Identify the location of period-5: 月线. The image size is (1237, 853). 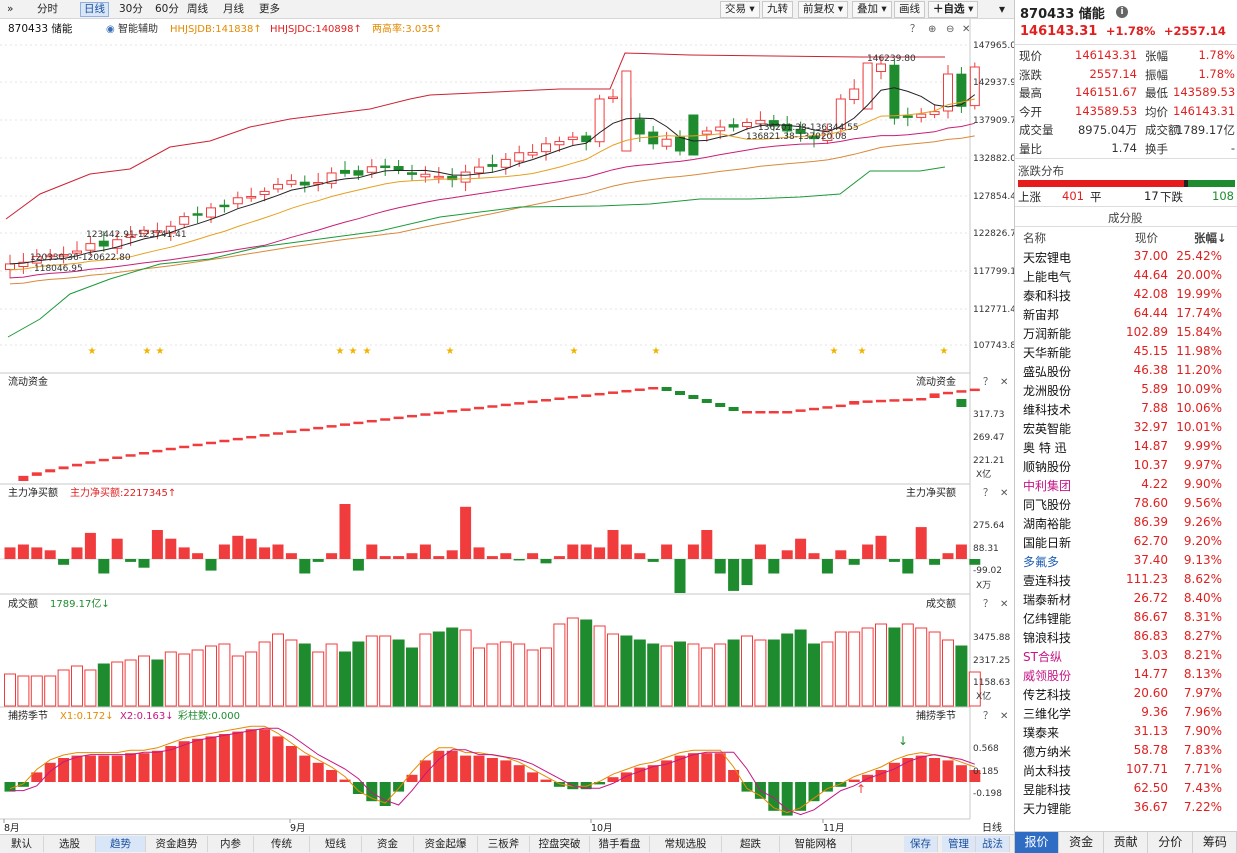
(233, 9).